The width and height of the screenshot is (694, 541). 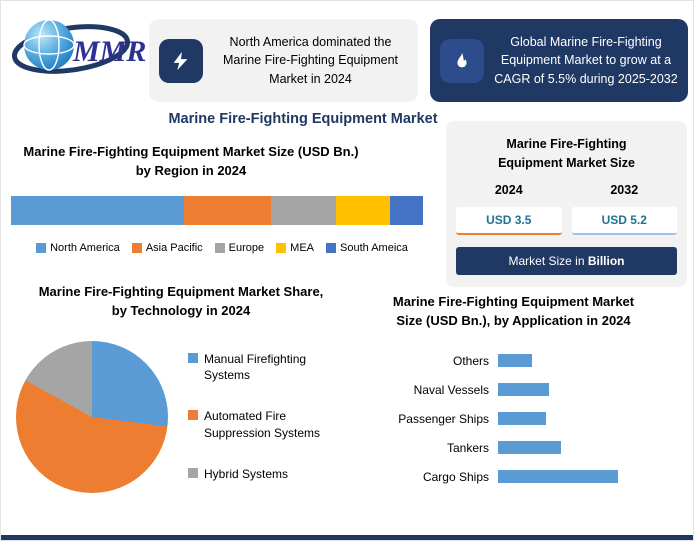 What do you see at coordinates (462, 60) in the screenshot?
I see `flame-icon` at bounding box center [462, 60].